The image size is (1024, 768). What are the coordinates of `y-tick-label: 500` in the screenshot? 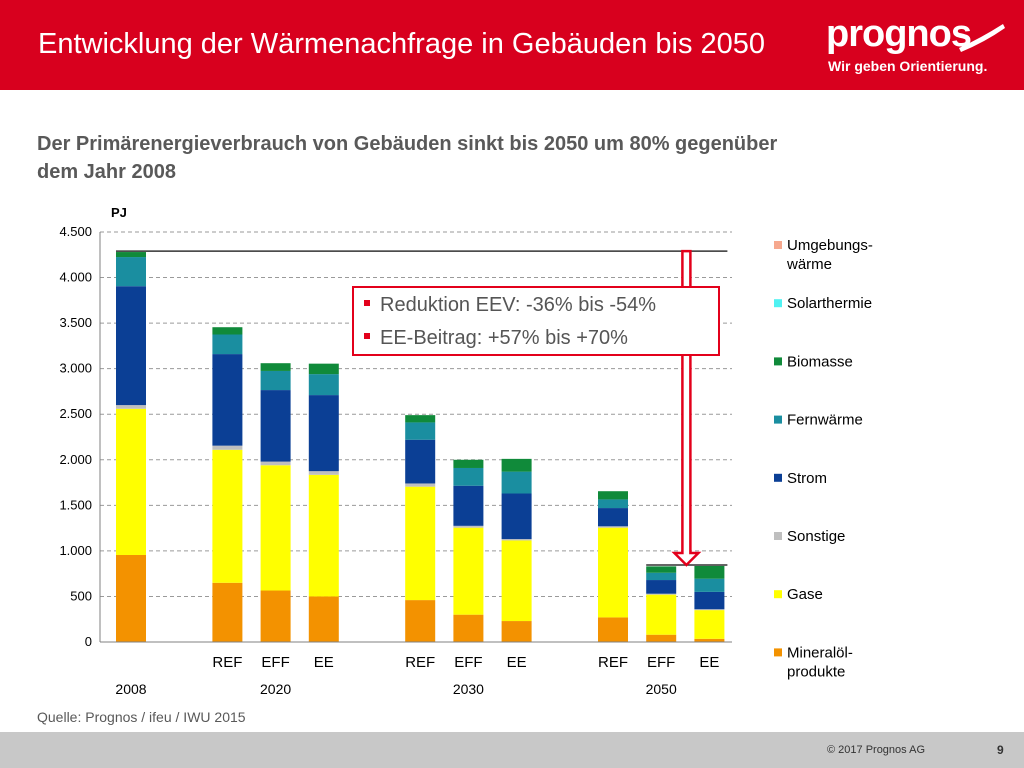 It's located at (81, 595).